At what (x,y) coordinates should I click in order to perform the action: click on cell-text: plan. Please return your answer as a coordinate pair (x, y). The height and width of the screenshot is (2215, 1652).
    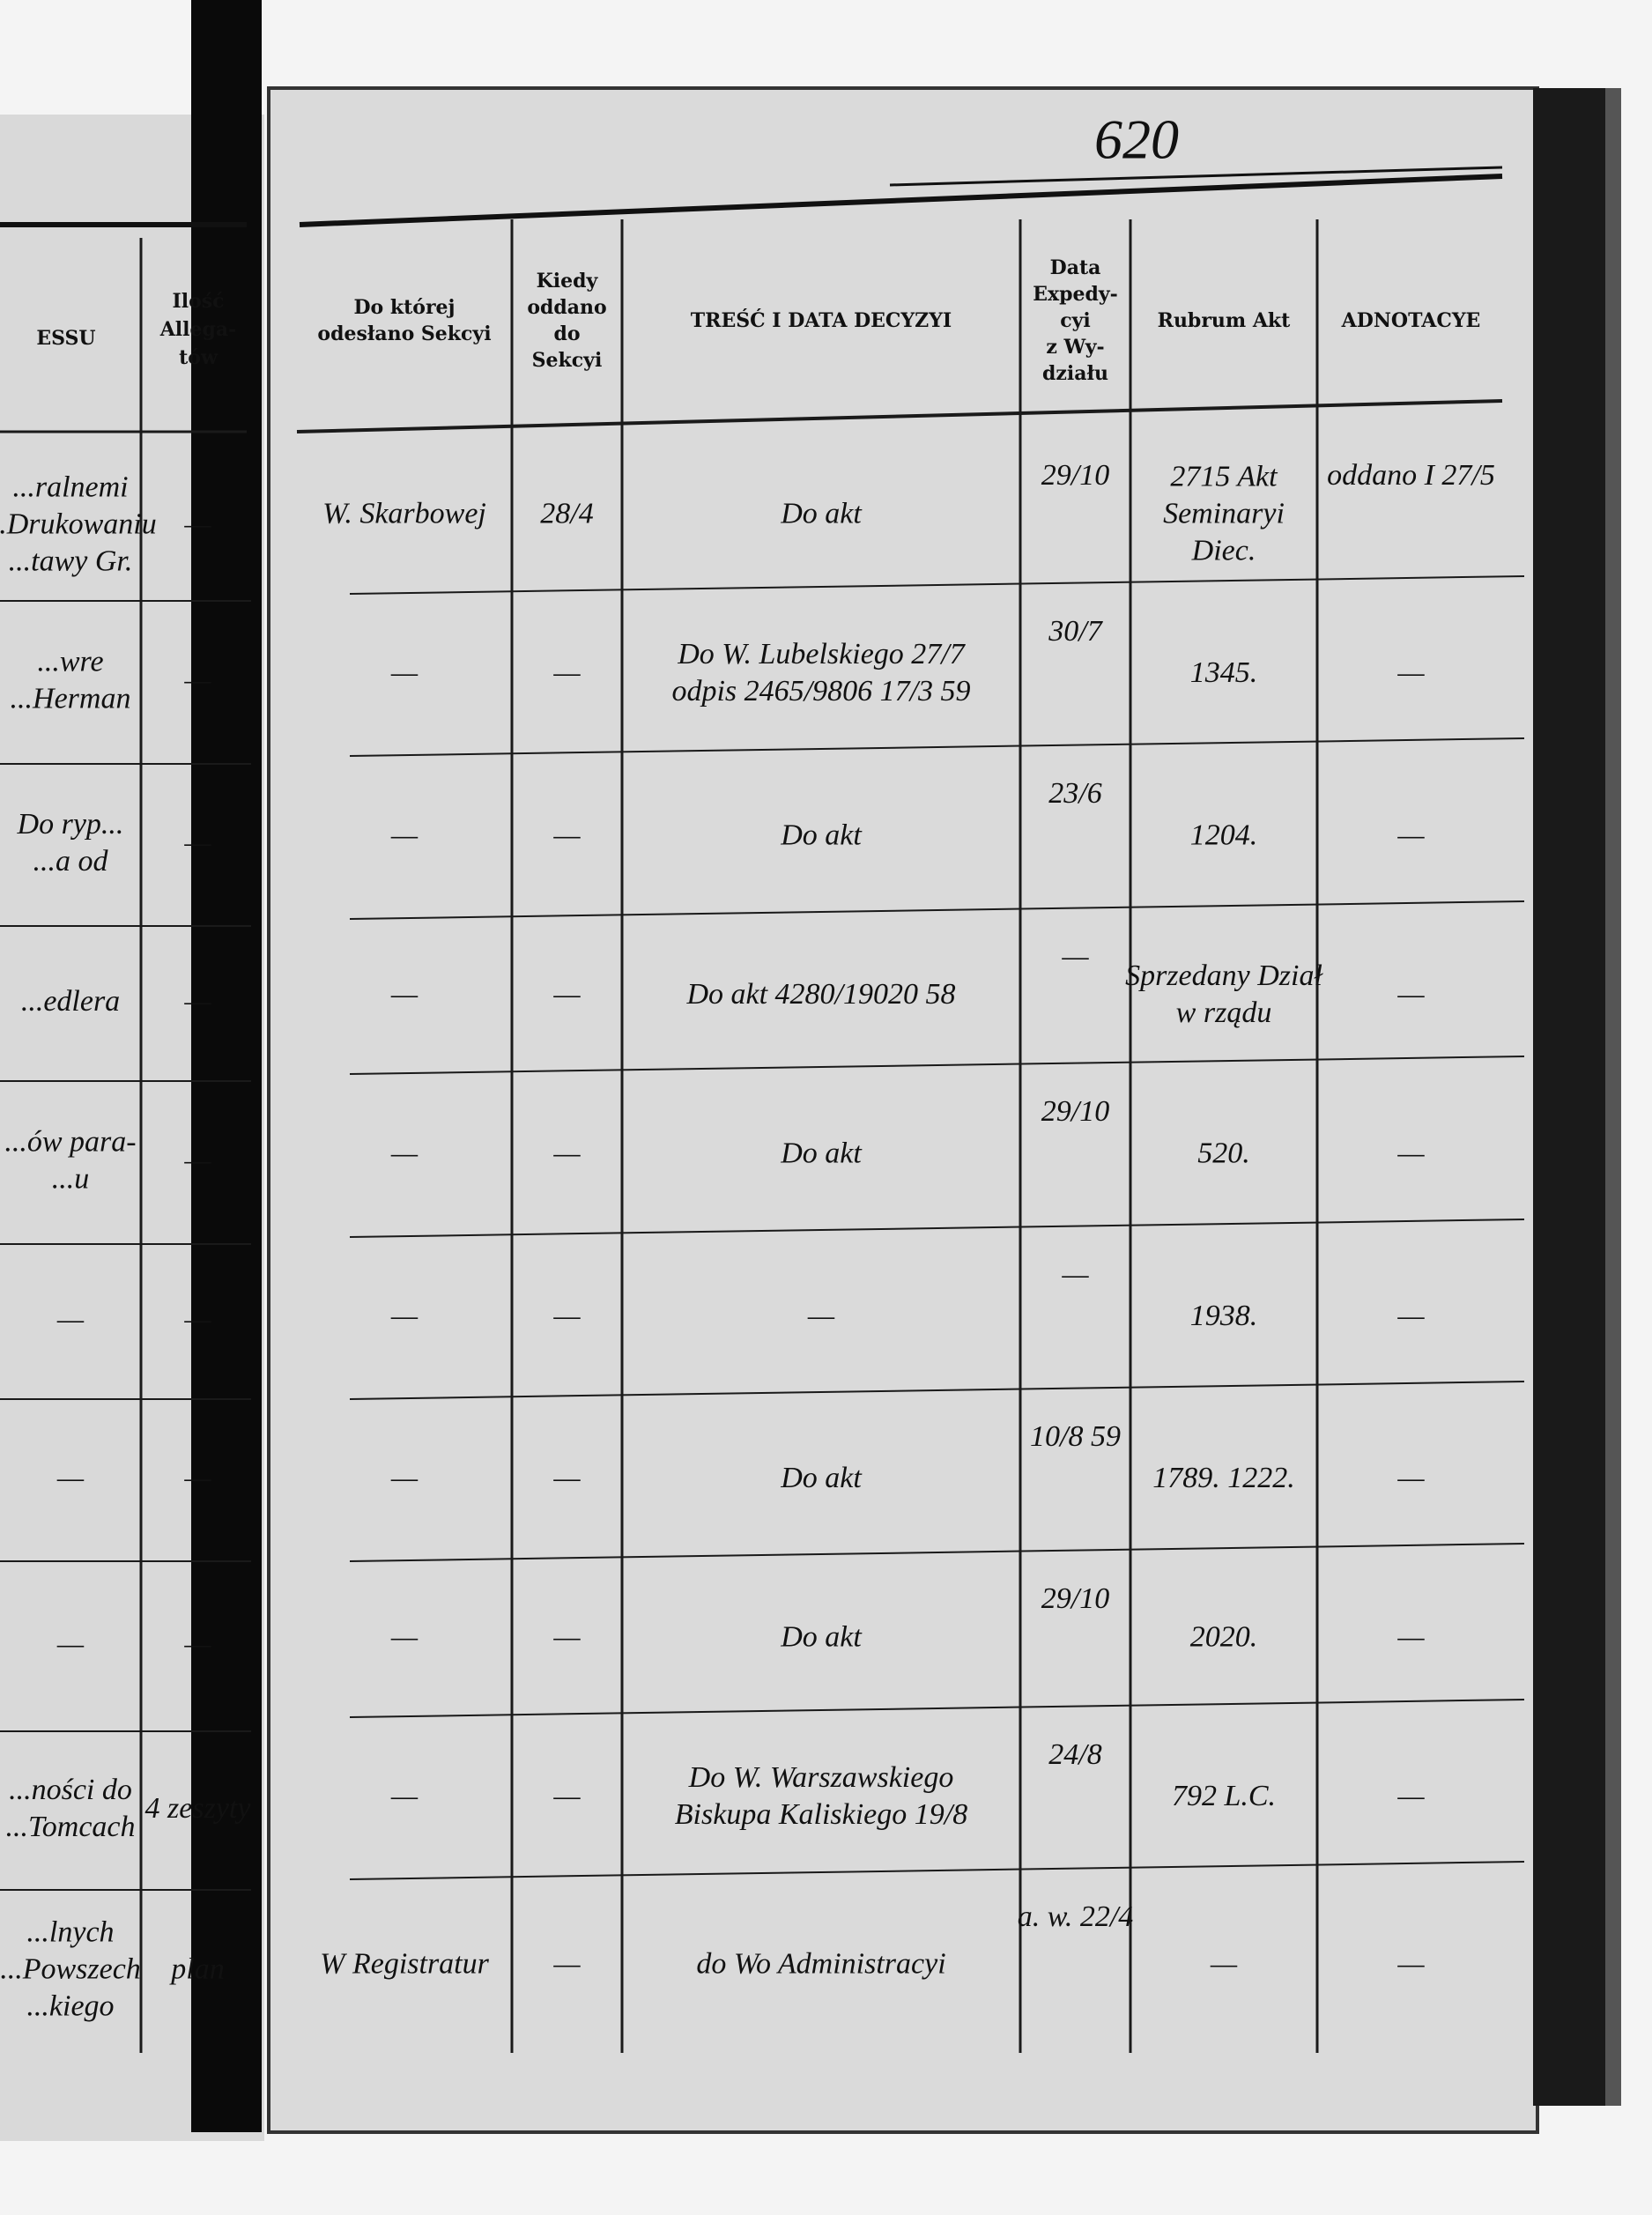
    Looking at the image, I should click on (196, 1968).